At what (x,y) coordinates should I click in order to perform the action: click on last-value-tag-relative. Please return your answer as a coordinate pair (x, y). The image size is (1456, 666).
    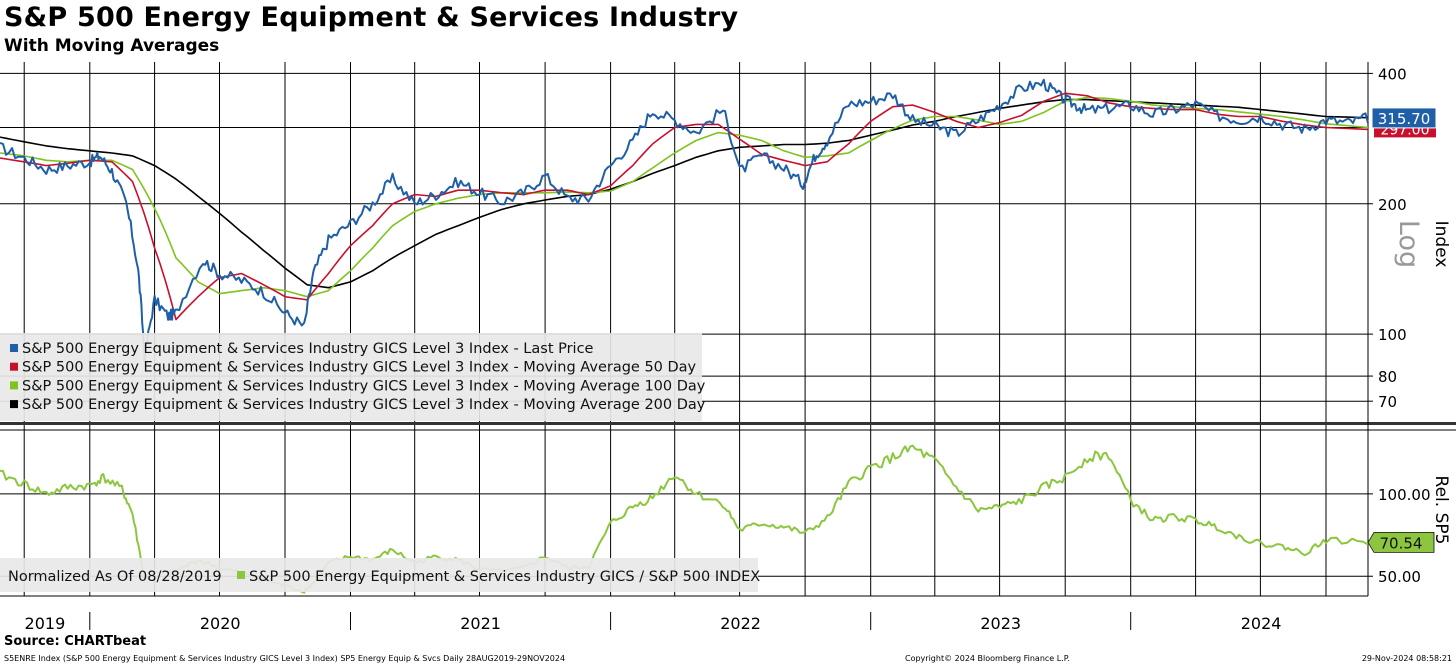
    Looking at the image, I should click on (1401, 542).